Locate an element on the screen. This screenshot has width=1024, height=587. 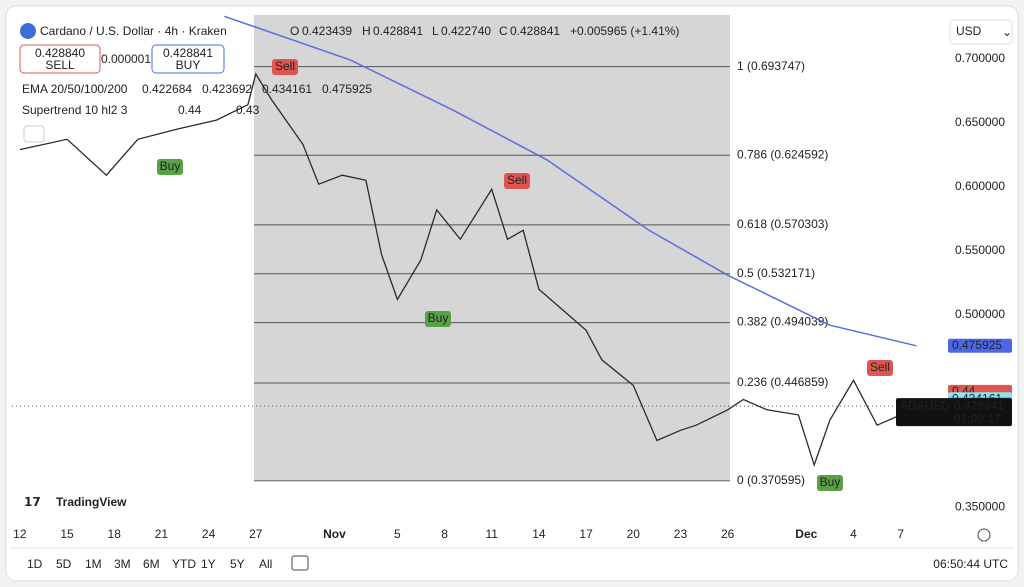
ema-name: EMA 20/50/100/200 is located at coordinates (75, 89).